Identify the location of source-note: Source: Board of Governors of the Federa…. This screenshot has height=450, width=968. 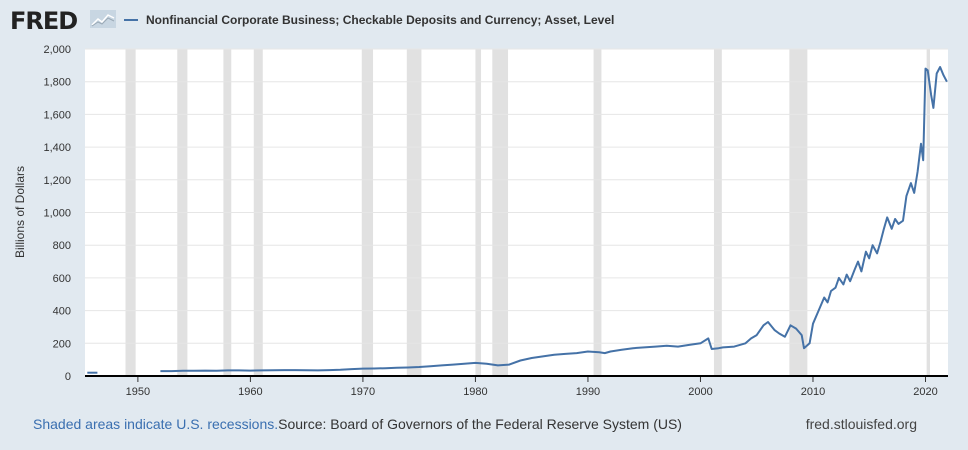
(480, 424).